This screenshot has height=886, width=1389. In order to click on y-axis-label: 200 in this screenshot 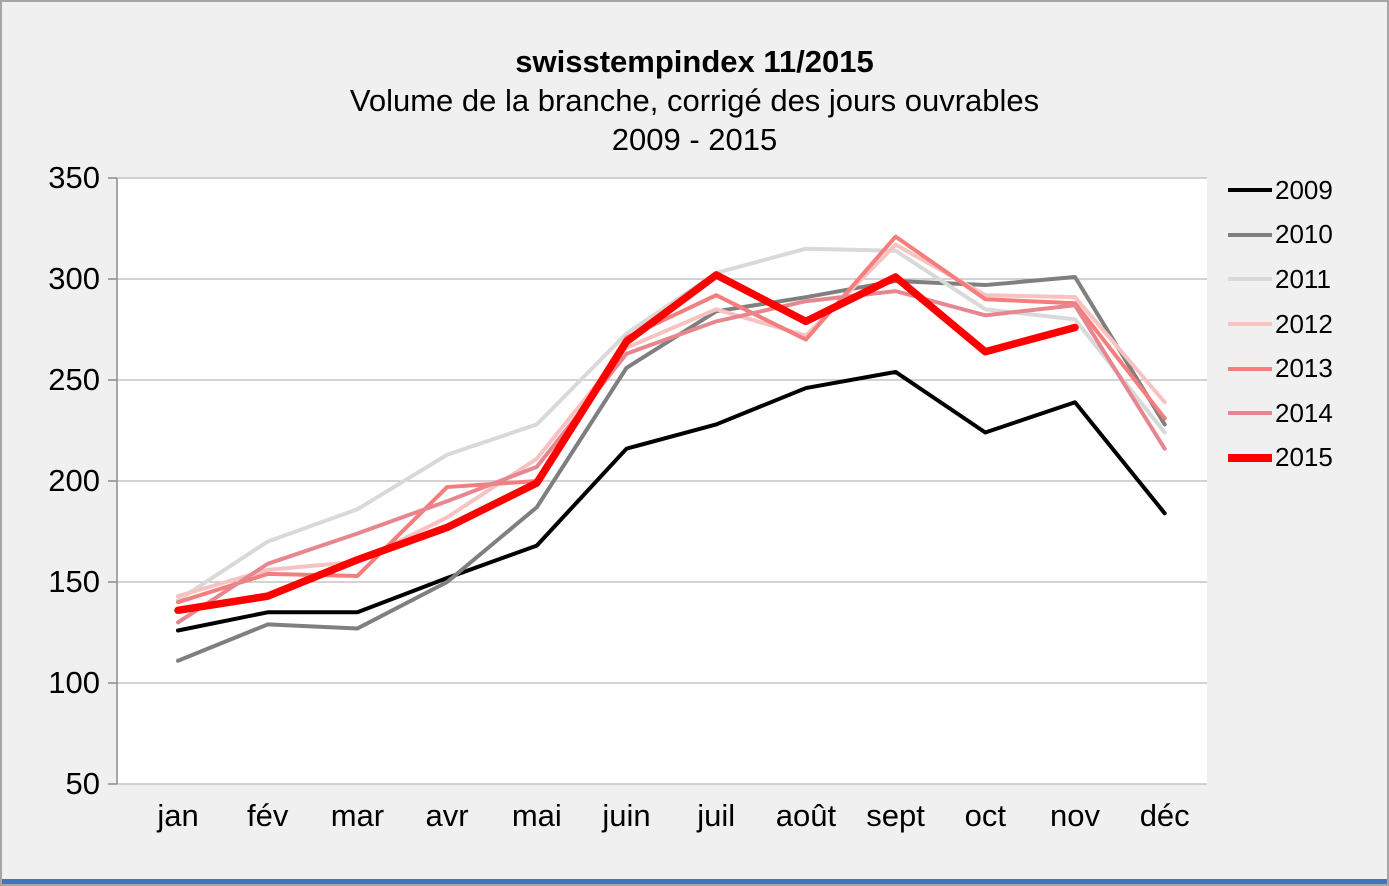, I will do `click(74, 480)`.